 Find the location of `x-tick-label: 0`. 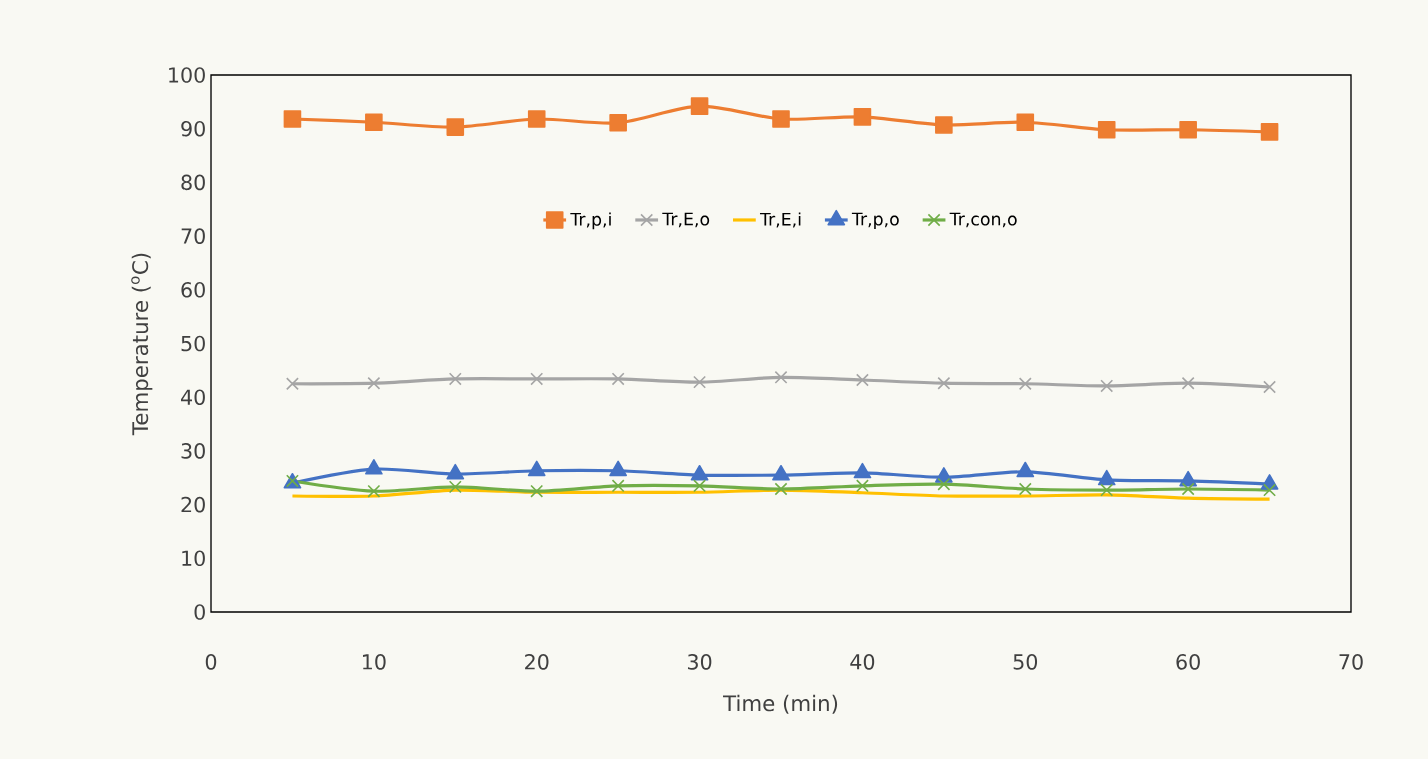

x-tick-label: 0 is located at coordinates (211, 662).